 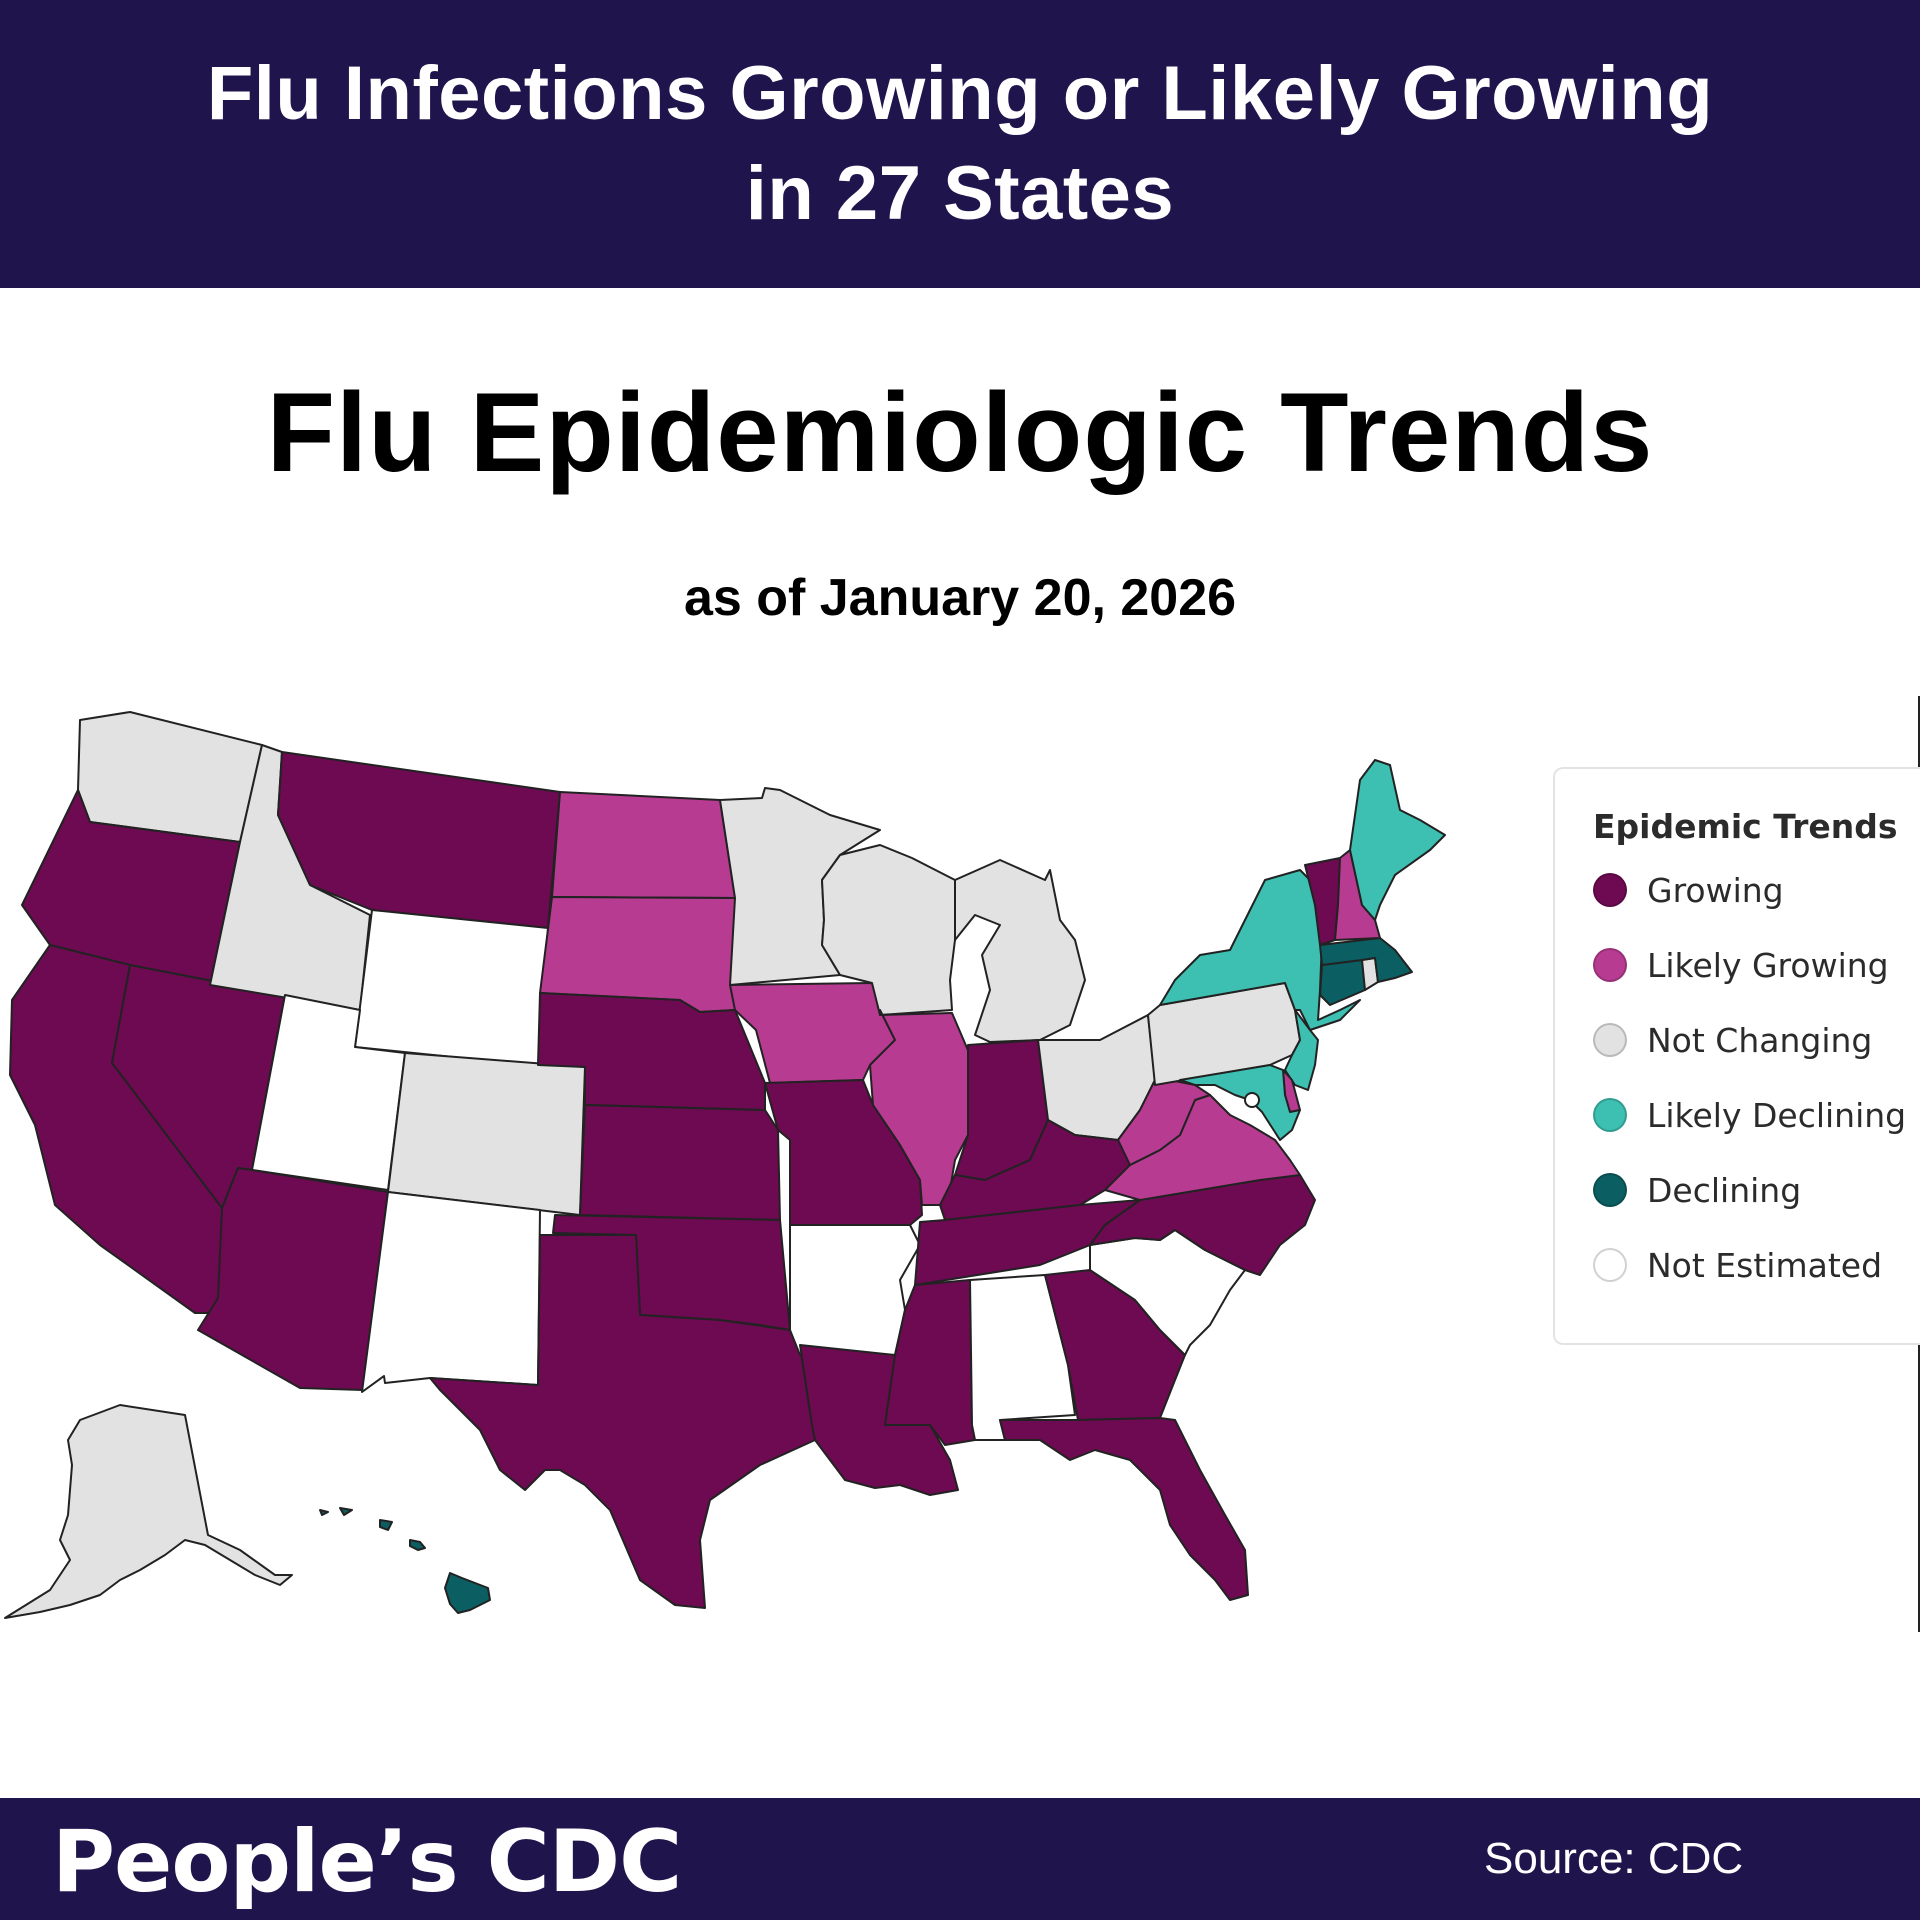 I want to click on legend-swatch-likely-declining, so click(x=1610, y=1115).